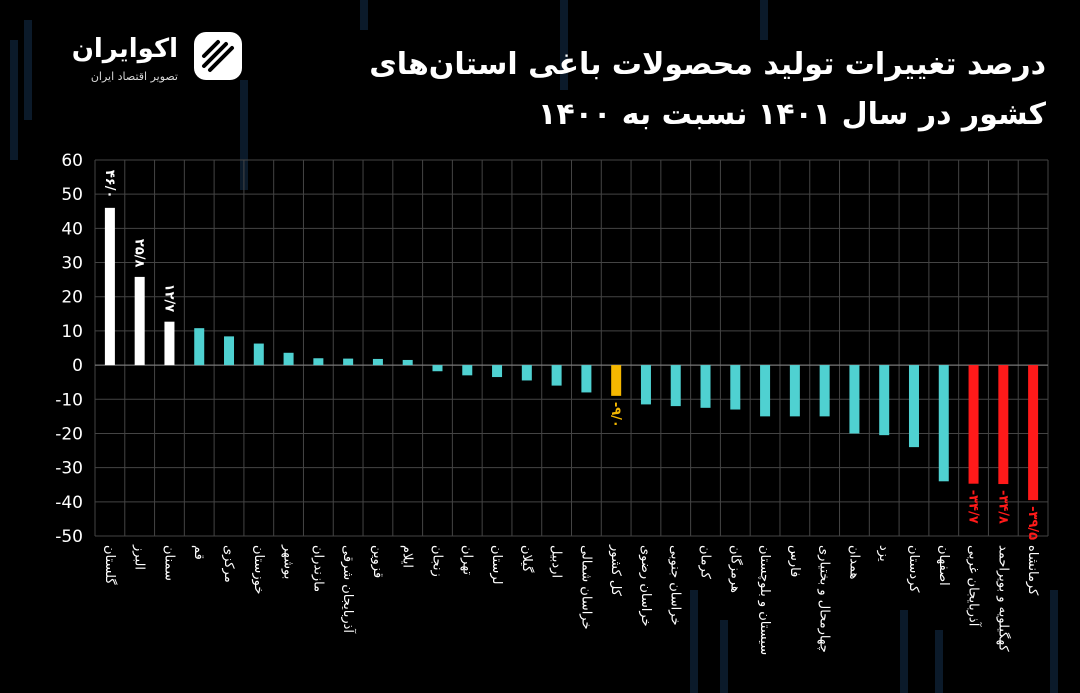 The height and width of the screenshot is (693, 1080). I want to click on category-label: مرکزی, so click(228, 564).